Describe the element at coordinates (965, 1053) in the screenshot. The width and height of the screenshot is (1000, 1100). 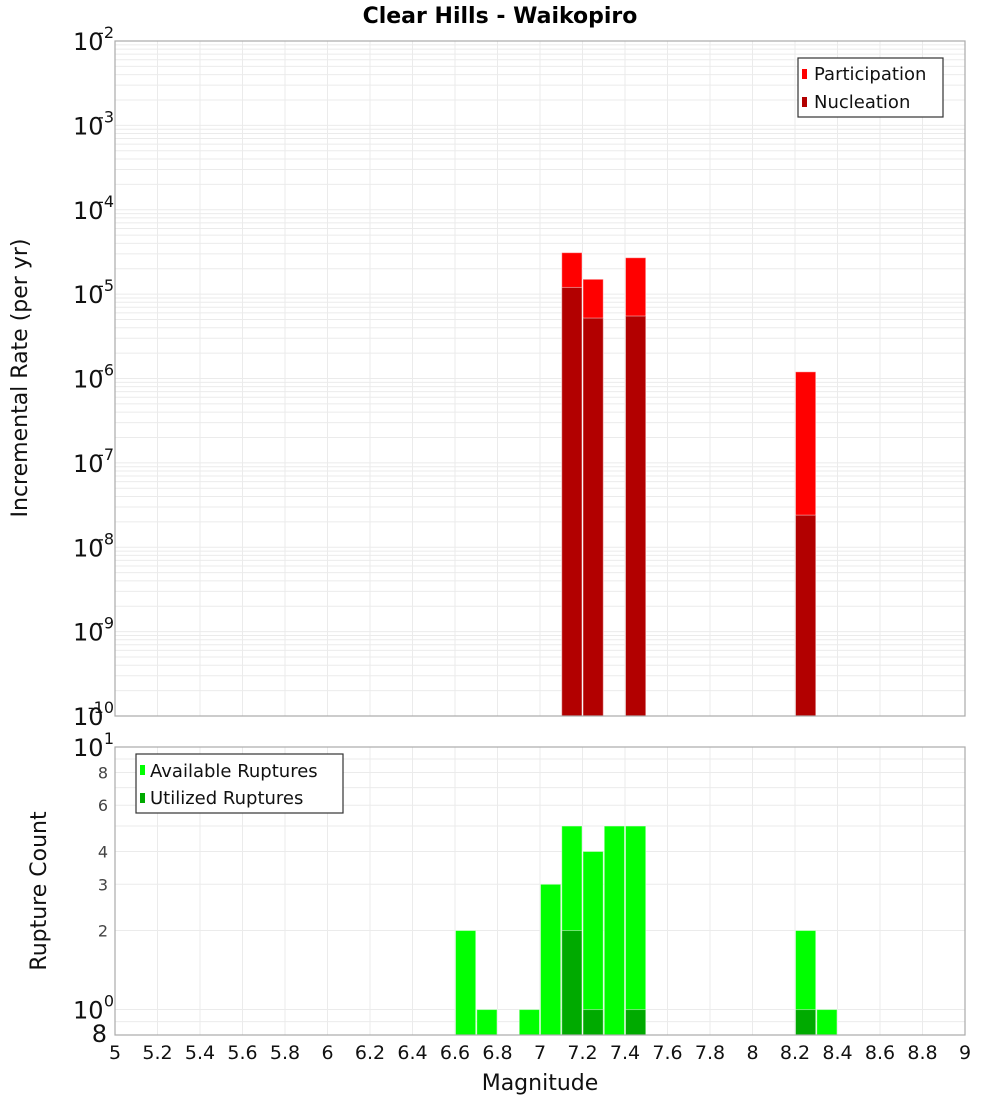
I see `x-tick-label: 9` at that location.